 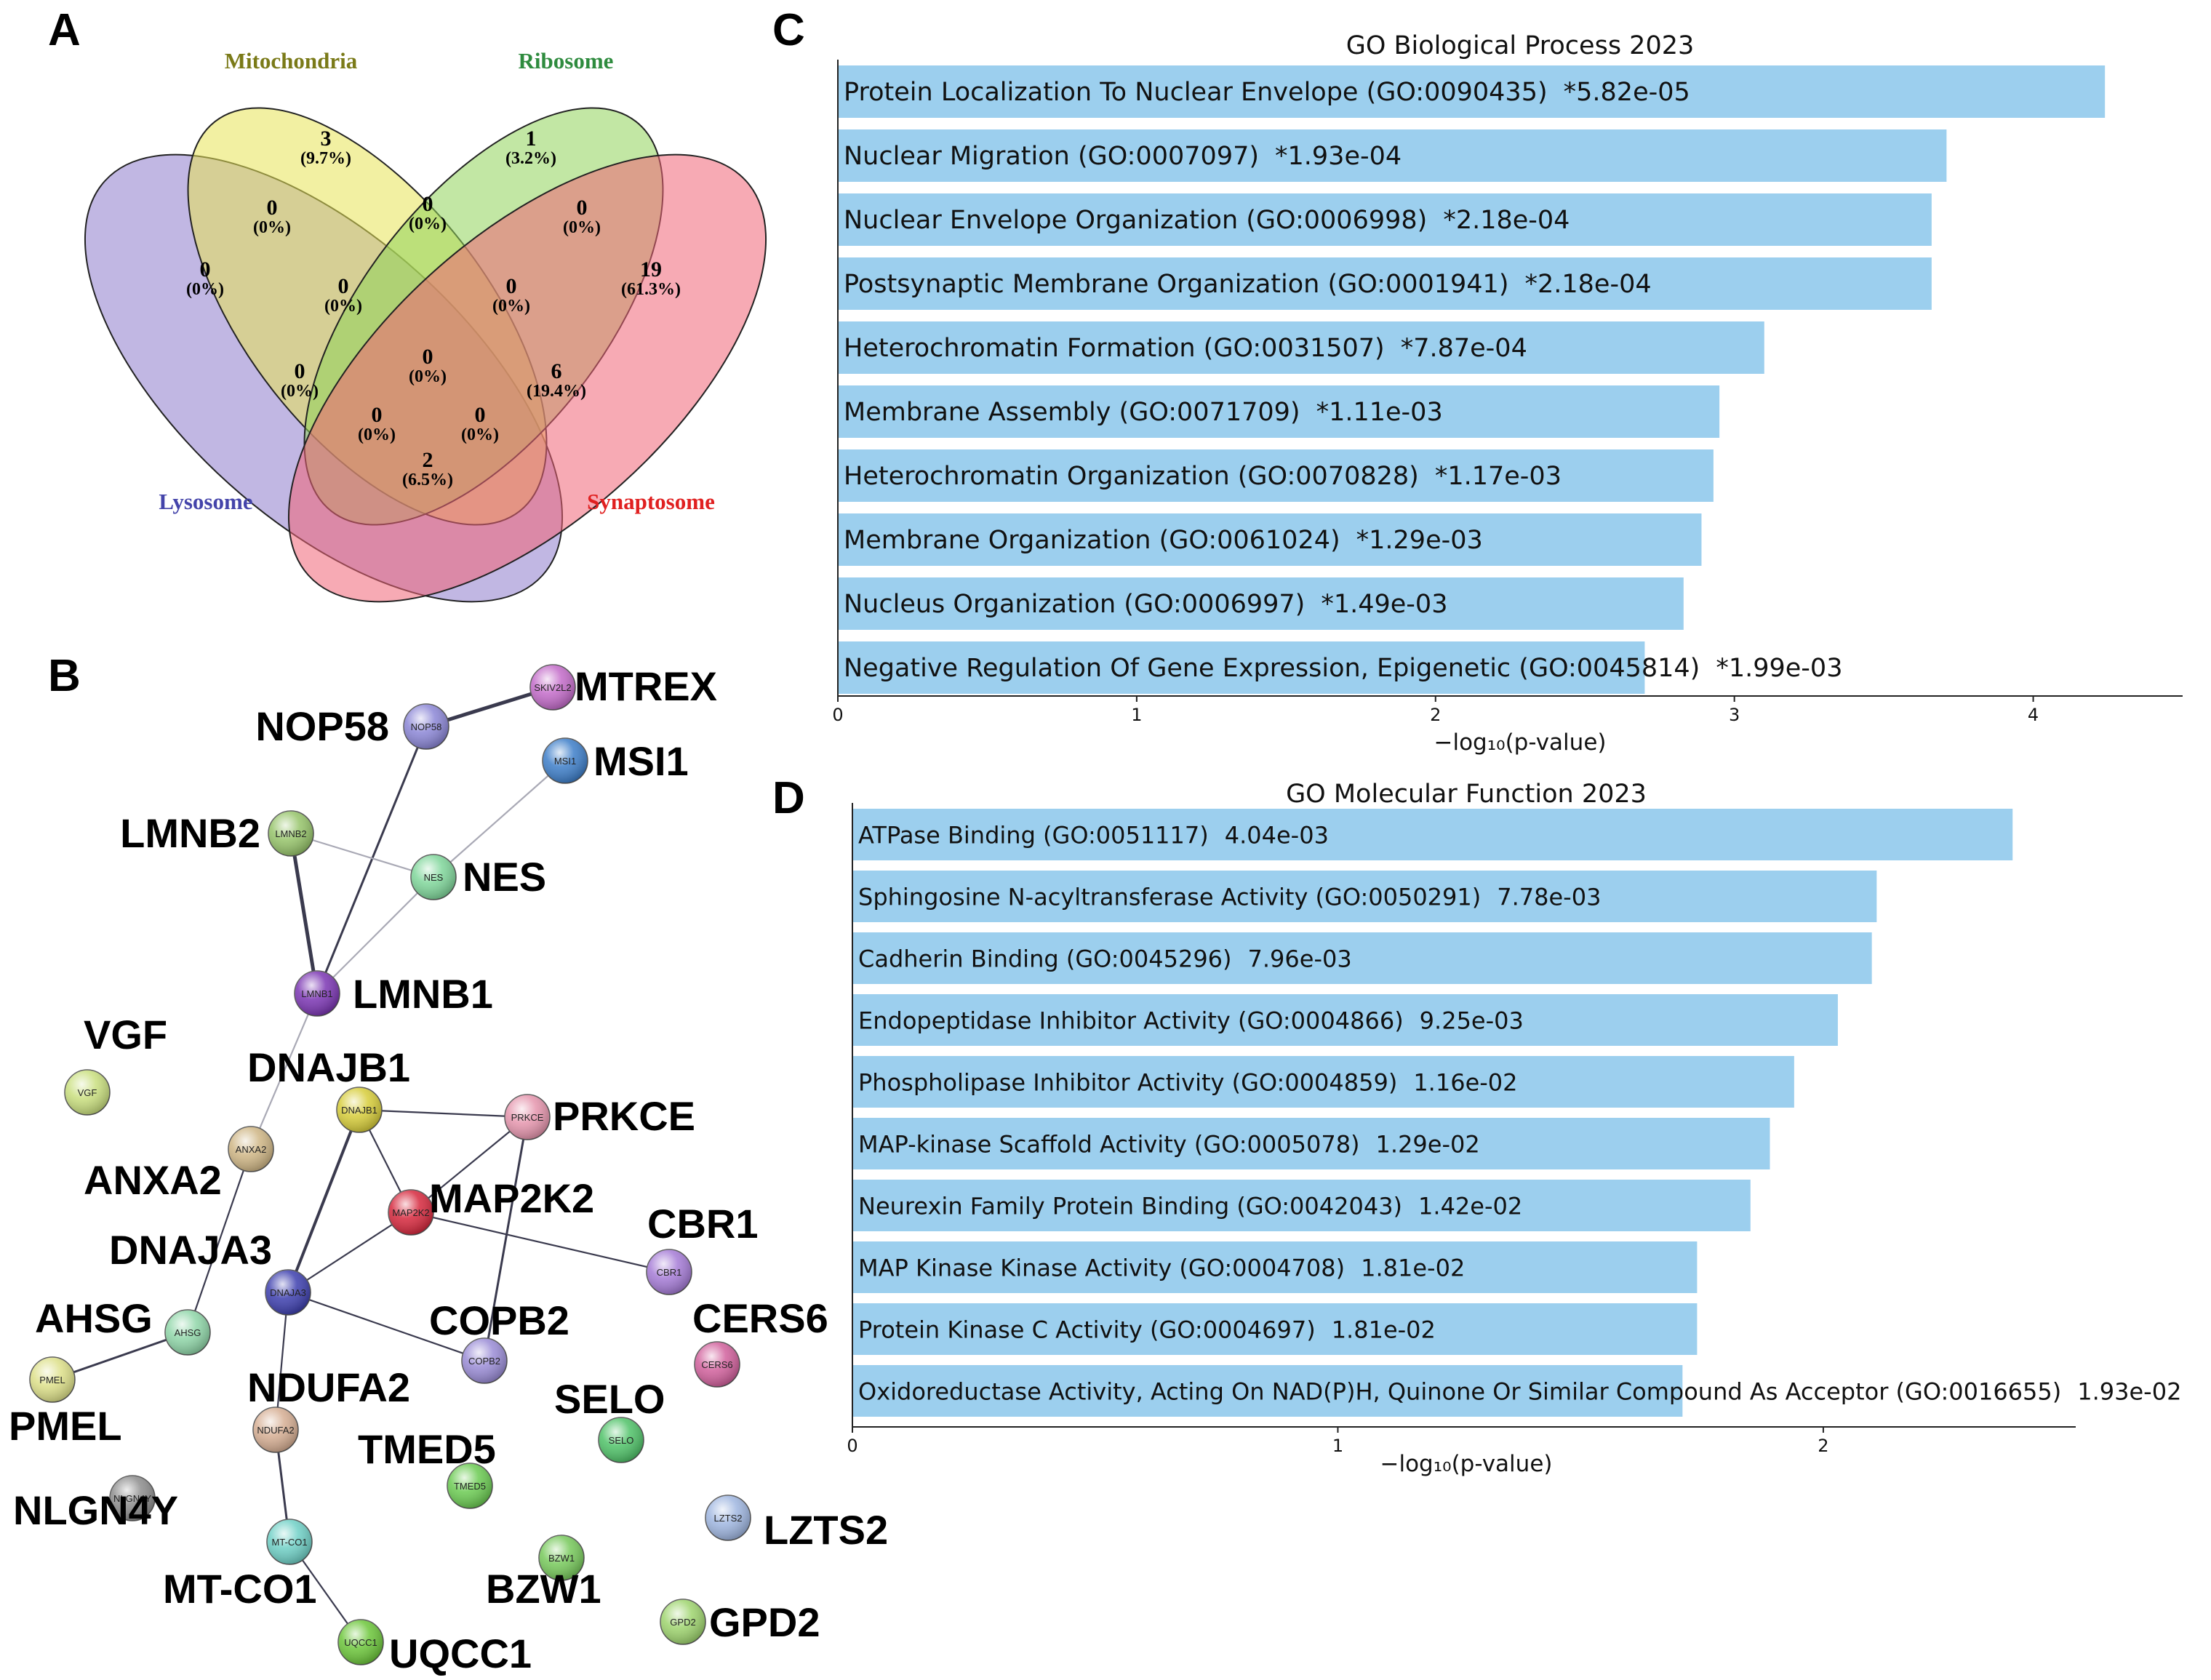 What do you see at coordinates (1101, 1268) in the screenshot?
I see `bar-category: MAP Kinase Kinase Activity (GO:0004708)` at bounding box center [1101, 1268].